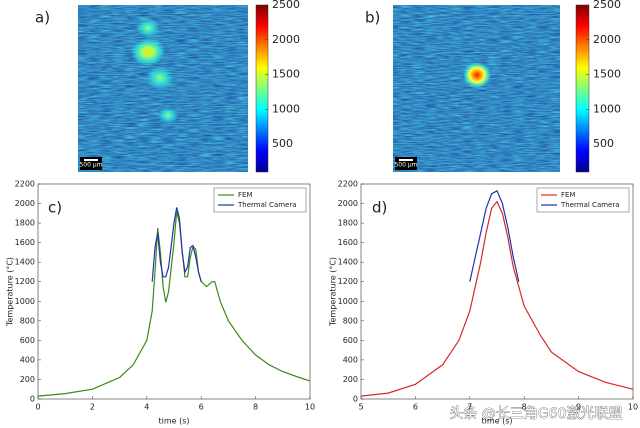 This screenshot has width=640, height=428. I want to click on x-tick-label: 7, so click(469, 407).